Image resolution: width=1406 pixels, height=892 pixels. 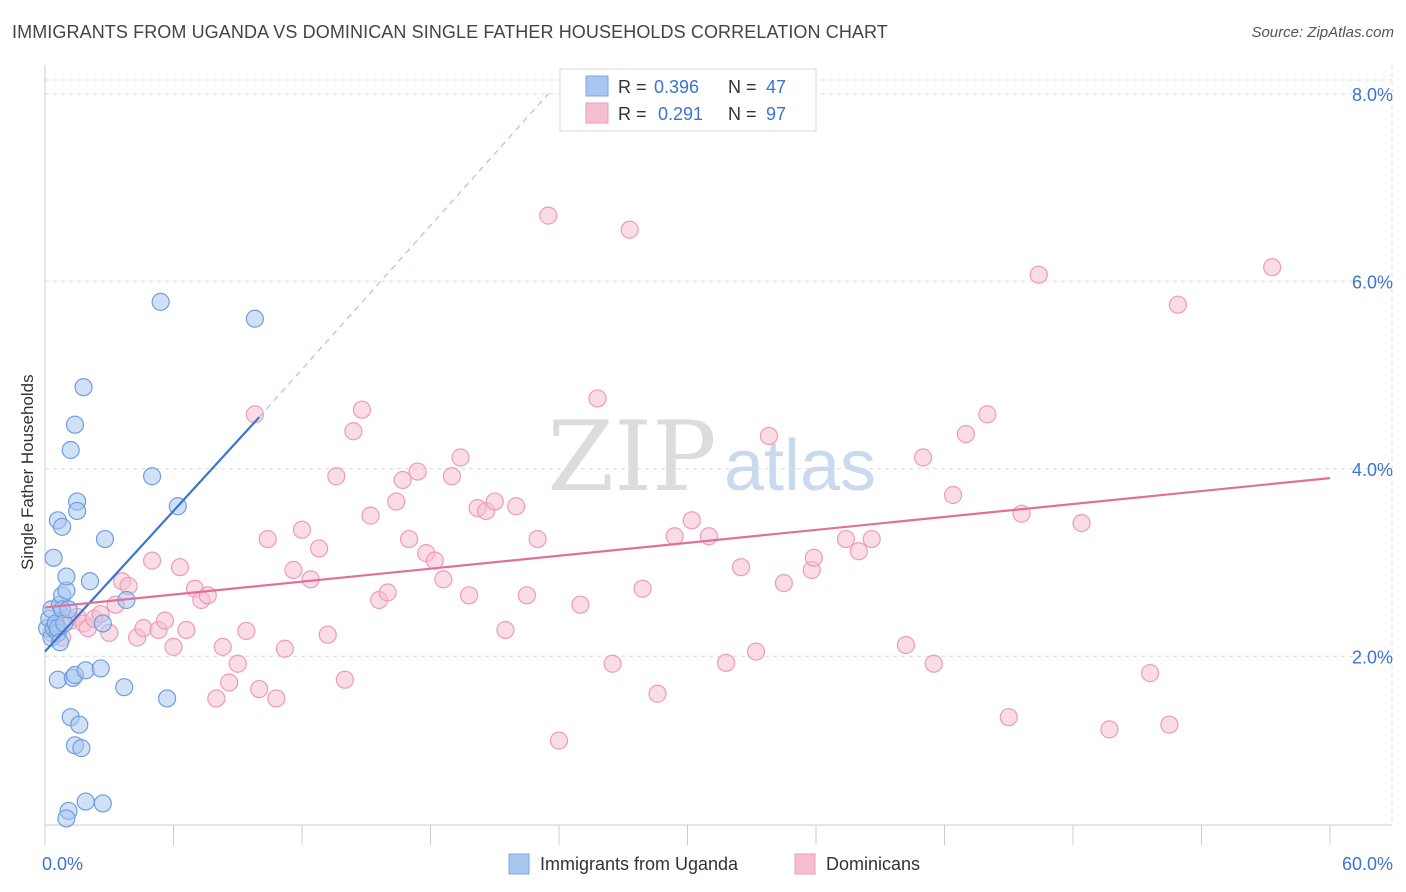 What do you see at coordinates (776, 114) in the screenshot?
I see `legend-n-value-2: 97` at bounding box center [776, 114].